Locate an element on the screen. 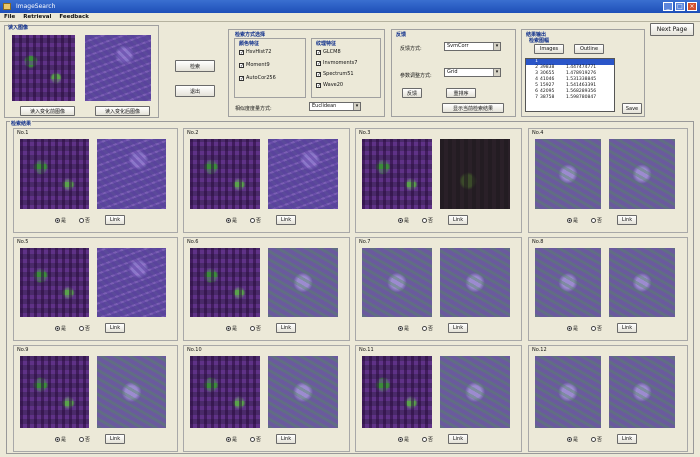 The height and width of the screenshot is (457, 700). list-item: 2 39838 1.447474771 is located at coordinates (566, 67).